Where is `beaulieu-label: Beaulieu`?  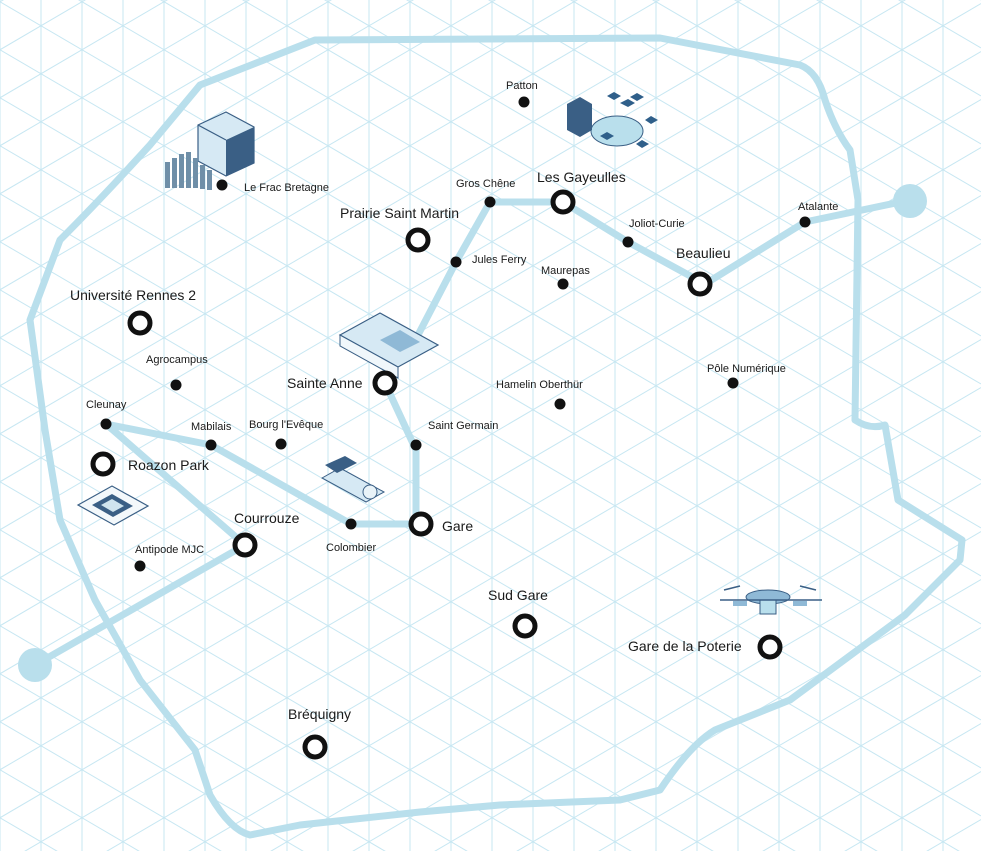
beaulieu-label: Beaulieu is located at coordinates (703, 253).